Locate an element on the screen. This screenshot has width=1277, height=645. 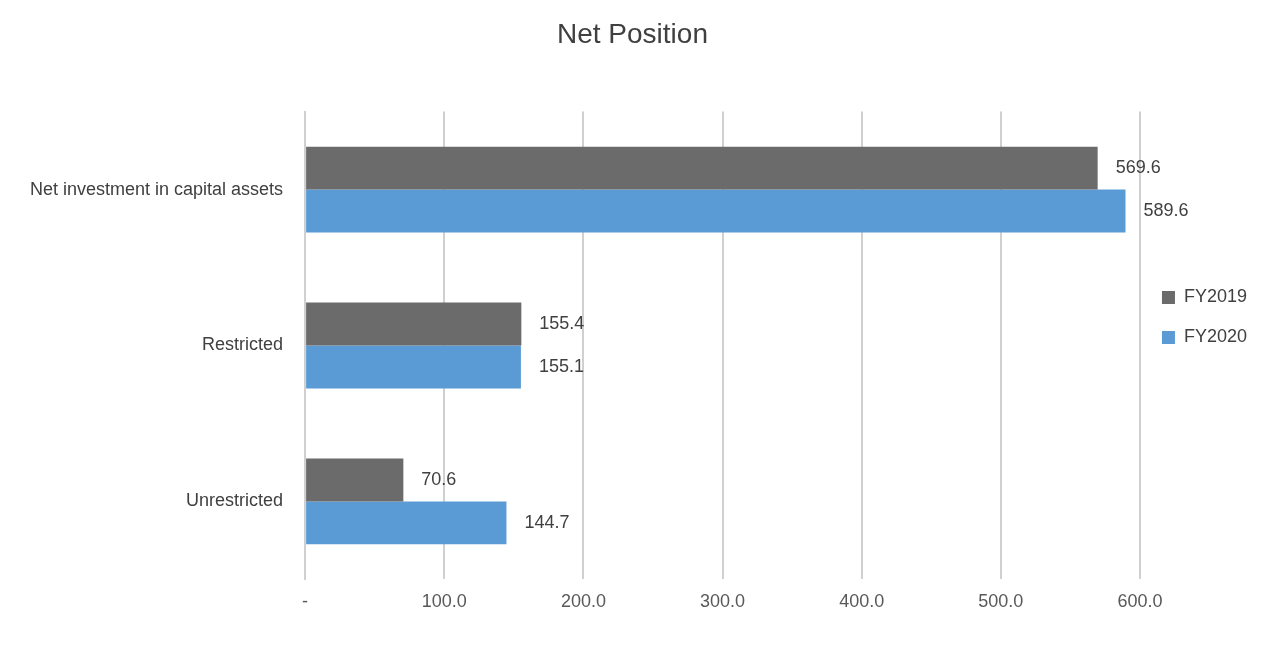
x-tick-label: 100.0 is located at coordinates (444, 601).